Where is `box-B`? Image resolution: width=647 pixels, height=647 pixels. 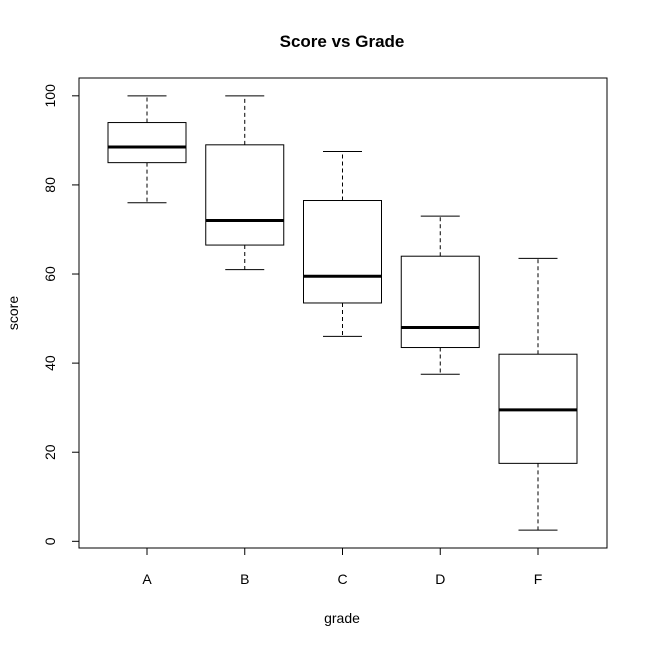
box-B is located at coordinates (245, 183).